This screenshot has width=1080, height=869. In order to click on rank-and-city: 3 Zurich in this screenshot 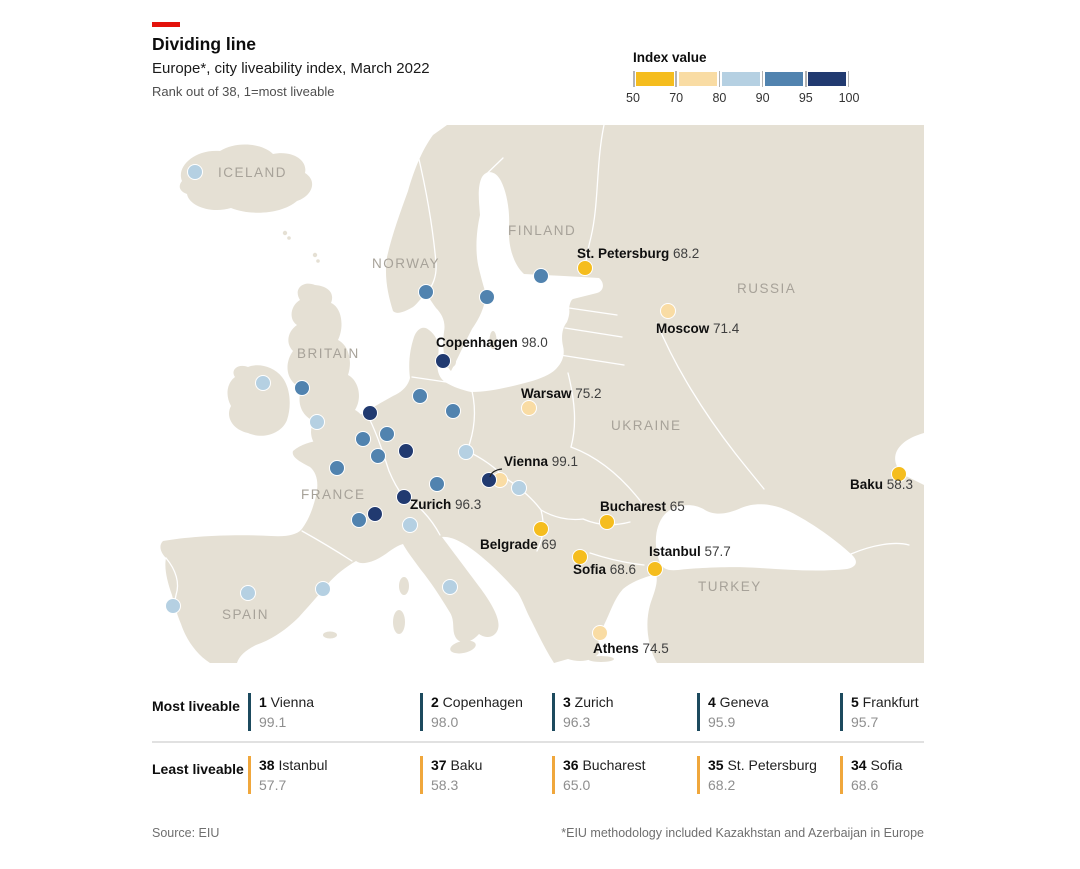, I will do `click(588, 702)`.